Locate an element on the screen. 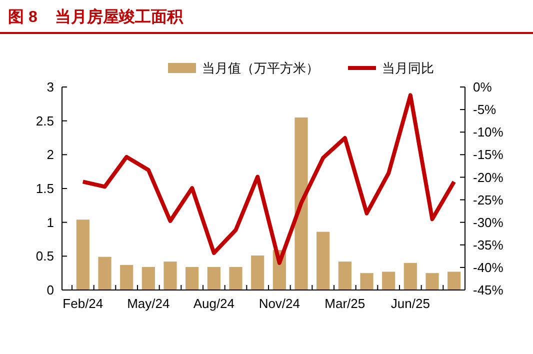  x-tick-label: Feb/24 is located at coordinates (83, 303).